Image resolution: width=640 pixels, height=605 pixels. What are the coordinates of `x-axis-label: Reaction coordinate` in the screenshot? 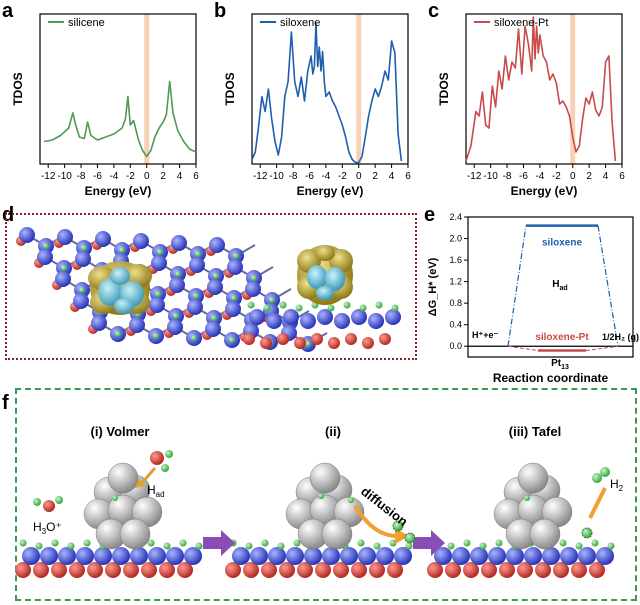 It's located at (551, 378).